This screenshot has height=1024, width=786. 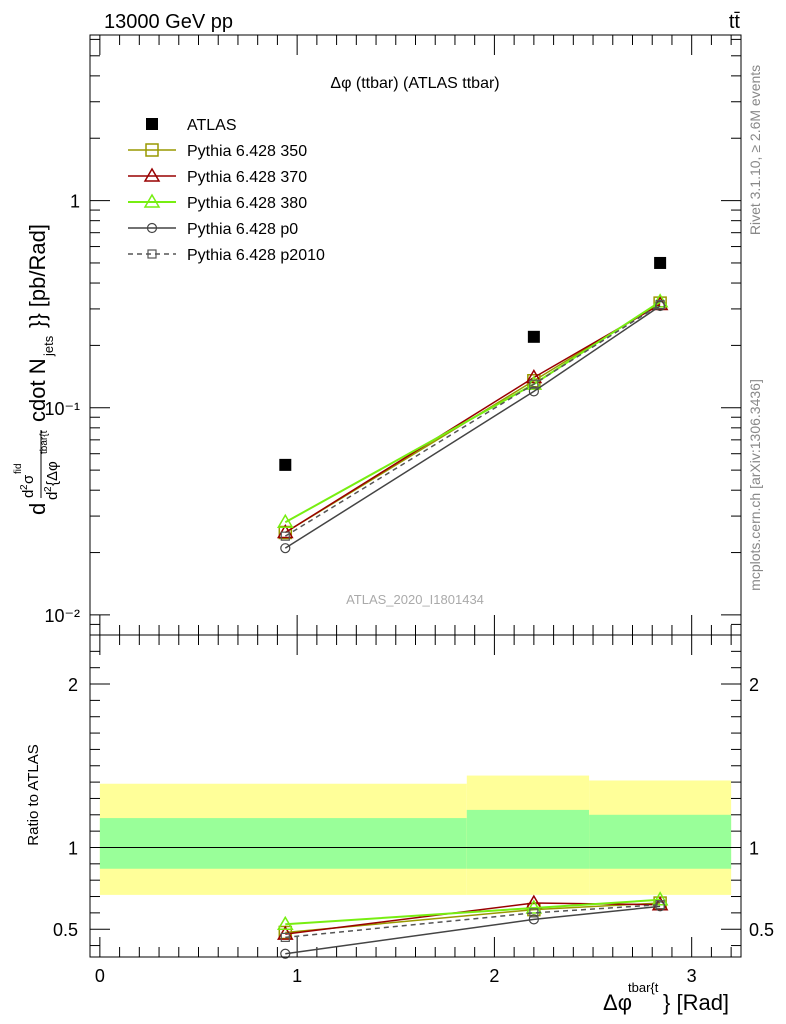 I want to click on main-y-tick-label: 10⁻², so click(x=62, y=616).